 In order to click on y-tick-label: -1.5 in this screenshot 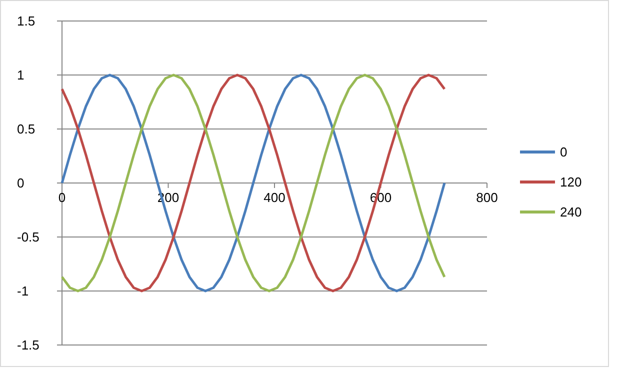, I will do `click(28, 345)`.